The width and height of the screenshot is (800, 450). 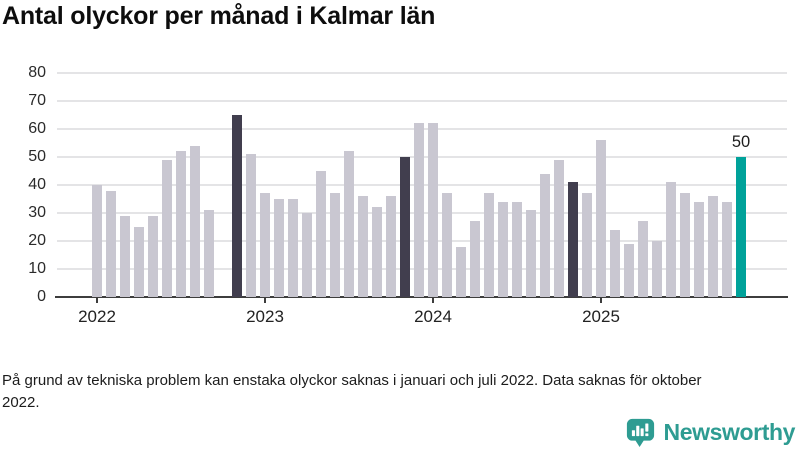 What do you see at coordinates (729, 432) in the screenshot?
I see `brand-name: Newsworthy` at bounding box center [729, 432].